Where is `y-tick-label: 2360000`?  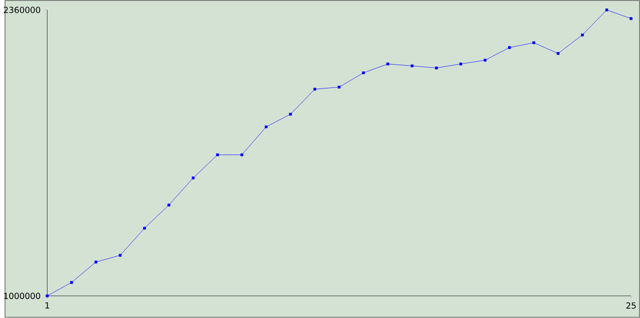 y-tick-label: 2360000 is located at coordinates (22, 10).